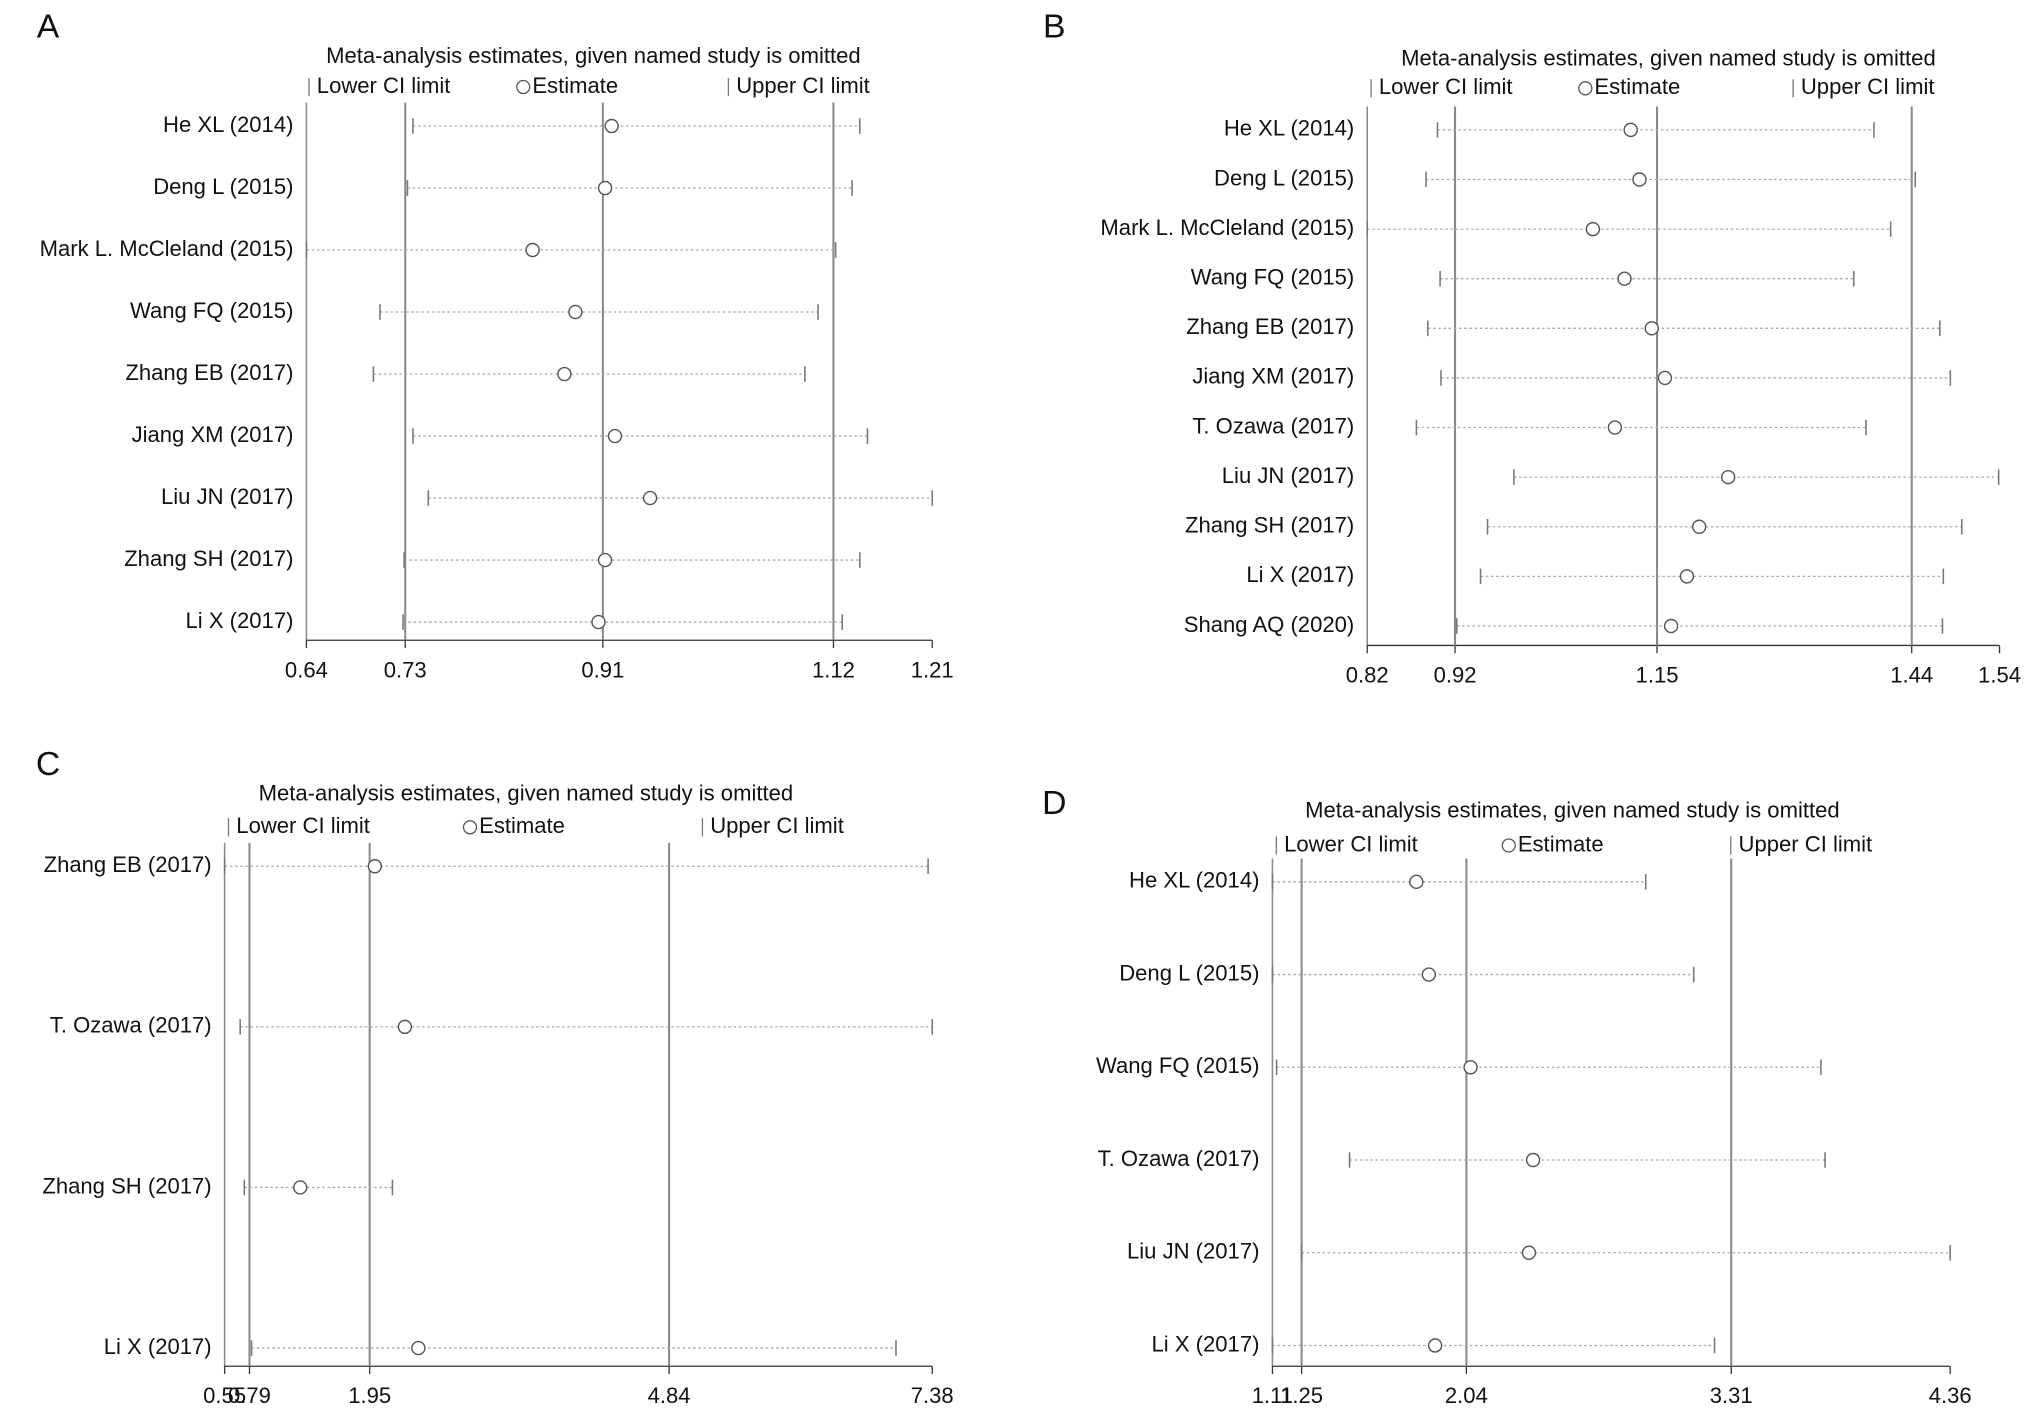 The image size is (2032, 1413). Describe the element at coordinates (369, 1395) in the screenshot. I see `x-tick-label: 1.95` at that location.